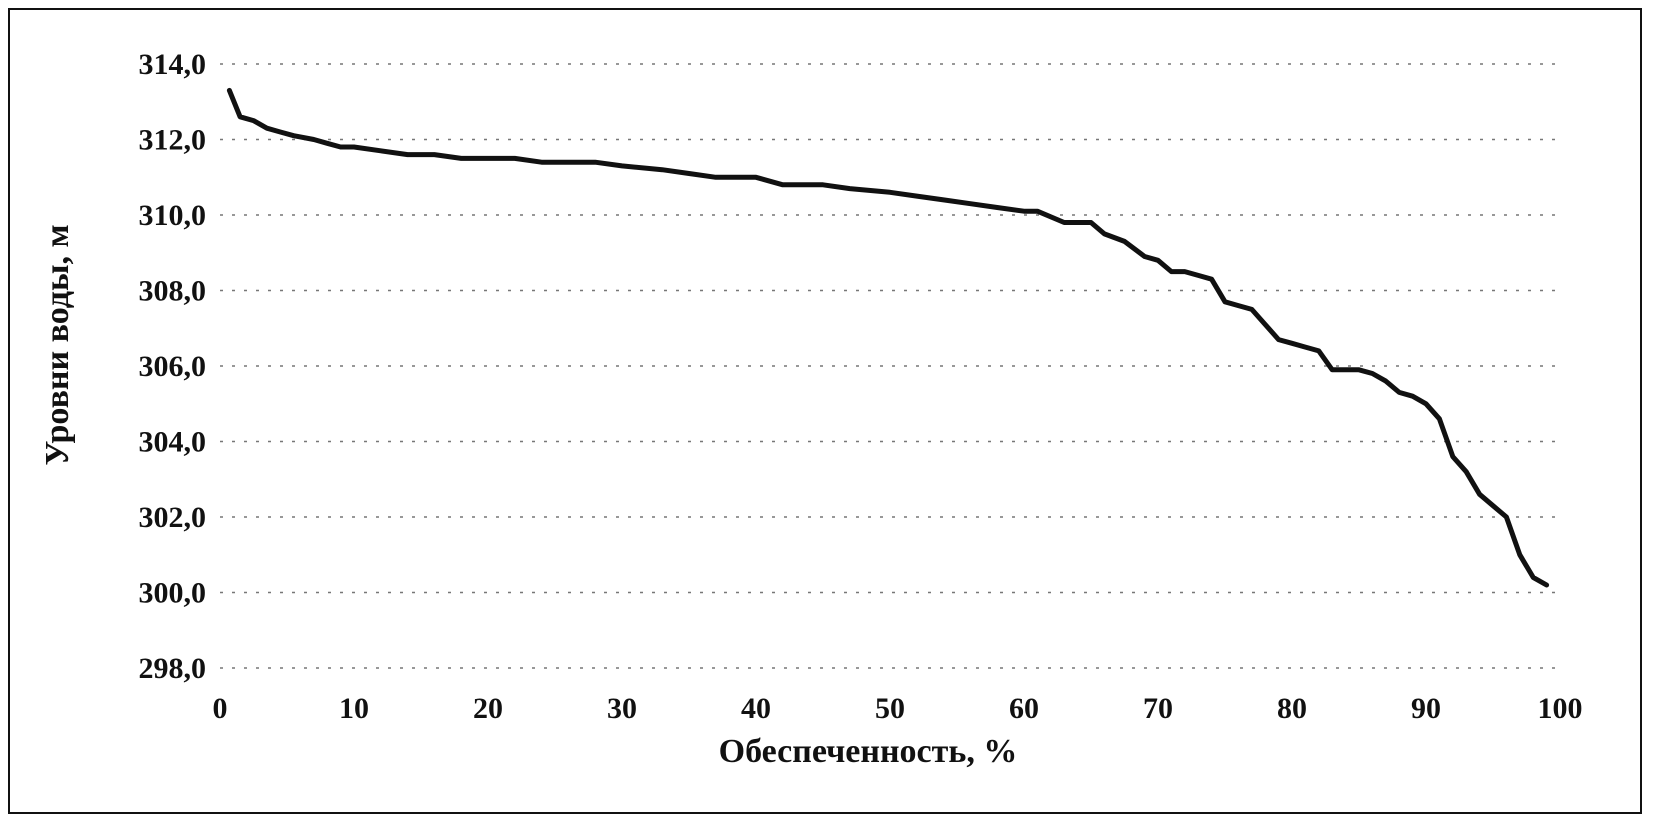  What do you see at coordinates (173, 64) in the screenshot?
I see `y-tick-label: 314,0` at bounding box center [173, 64].